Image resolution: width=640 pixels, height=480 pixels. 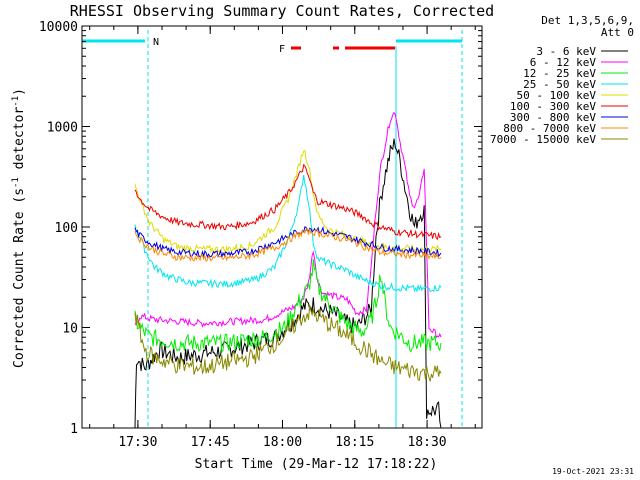 I want to click on night-flag-label: N, so click(x=156, y=42).